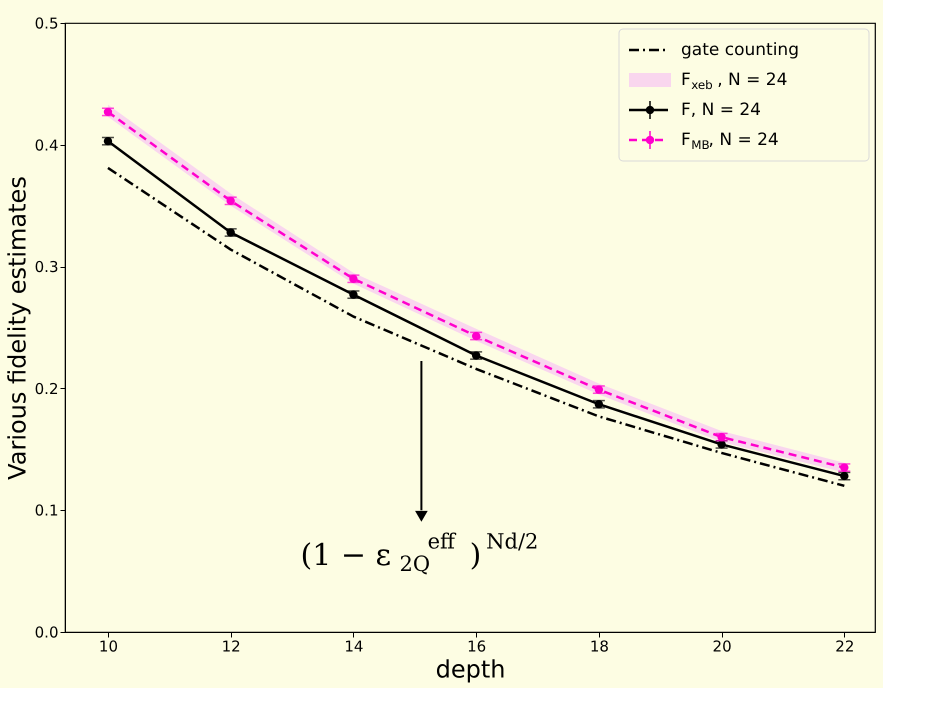  Describe the element at coordinates (46, 23) in the screenshot. I see `y-tick-label: 0.5` at that location.